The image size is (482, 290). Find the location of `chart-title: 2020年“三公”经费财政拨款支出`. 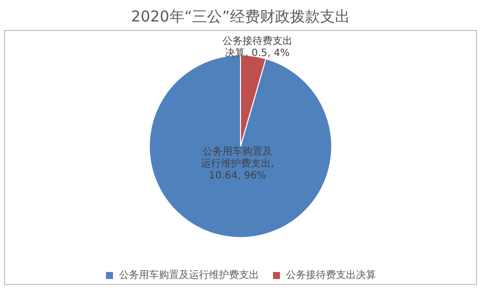

chart-title: 2020年“三公”经费财政拨款支出 is located at coordinates (240, 17).